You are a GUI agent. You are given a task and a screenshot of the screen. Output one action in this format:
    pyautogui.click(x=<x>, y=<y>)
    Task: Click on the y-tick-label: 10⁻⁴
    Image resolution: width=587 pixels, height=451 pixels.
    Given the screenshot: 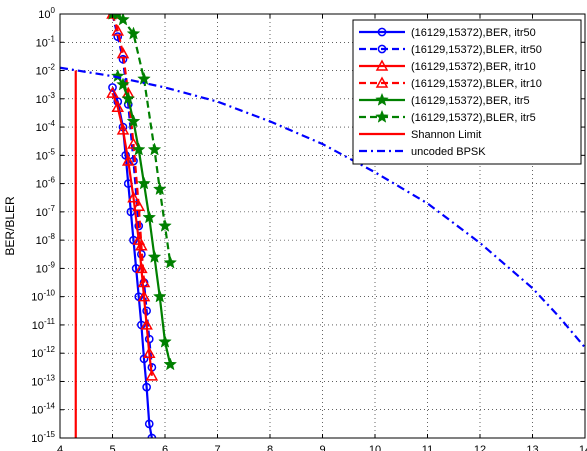 What is the action you would take?
    pyautogui.click(x=46, y=126)
    